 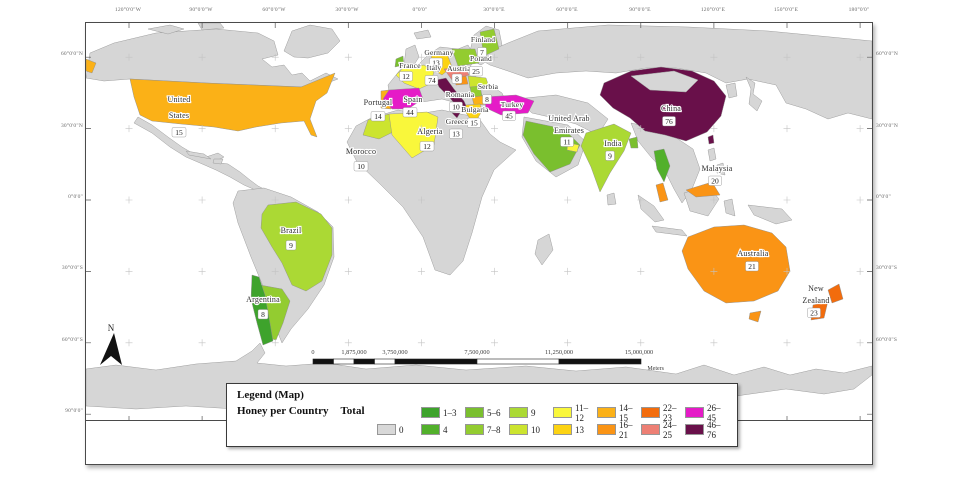 What do you see at coordinates (420, 10) in the screenshot?
I see `graticule-label-top: 0°0'0"` at bounding box center [420, 10].